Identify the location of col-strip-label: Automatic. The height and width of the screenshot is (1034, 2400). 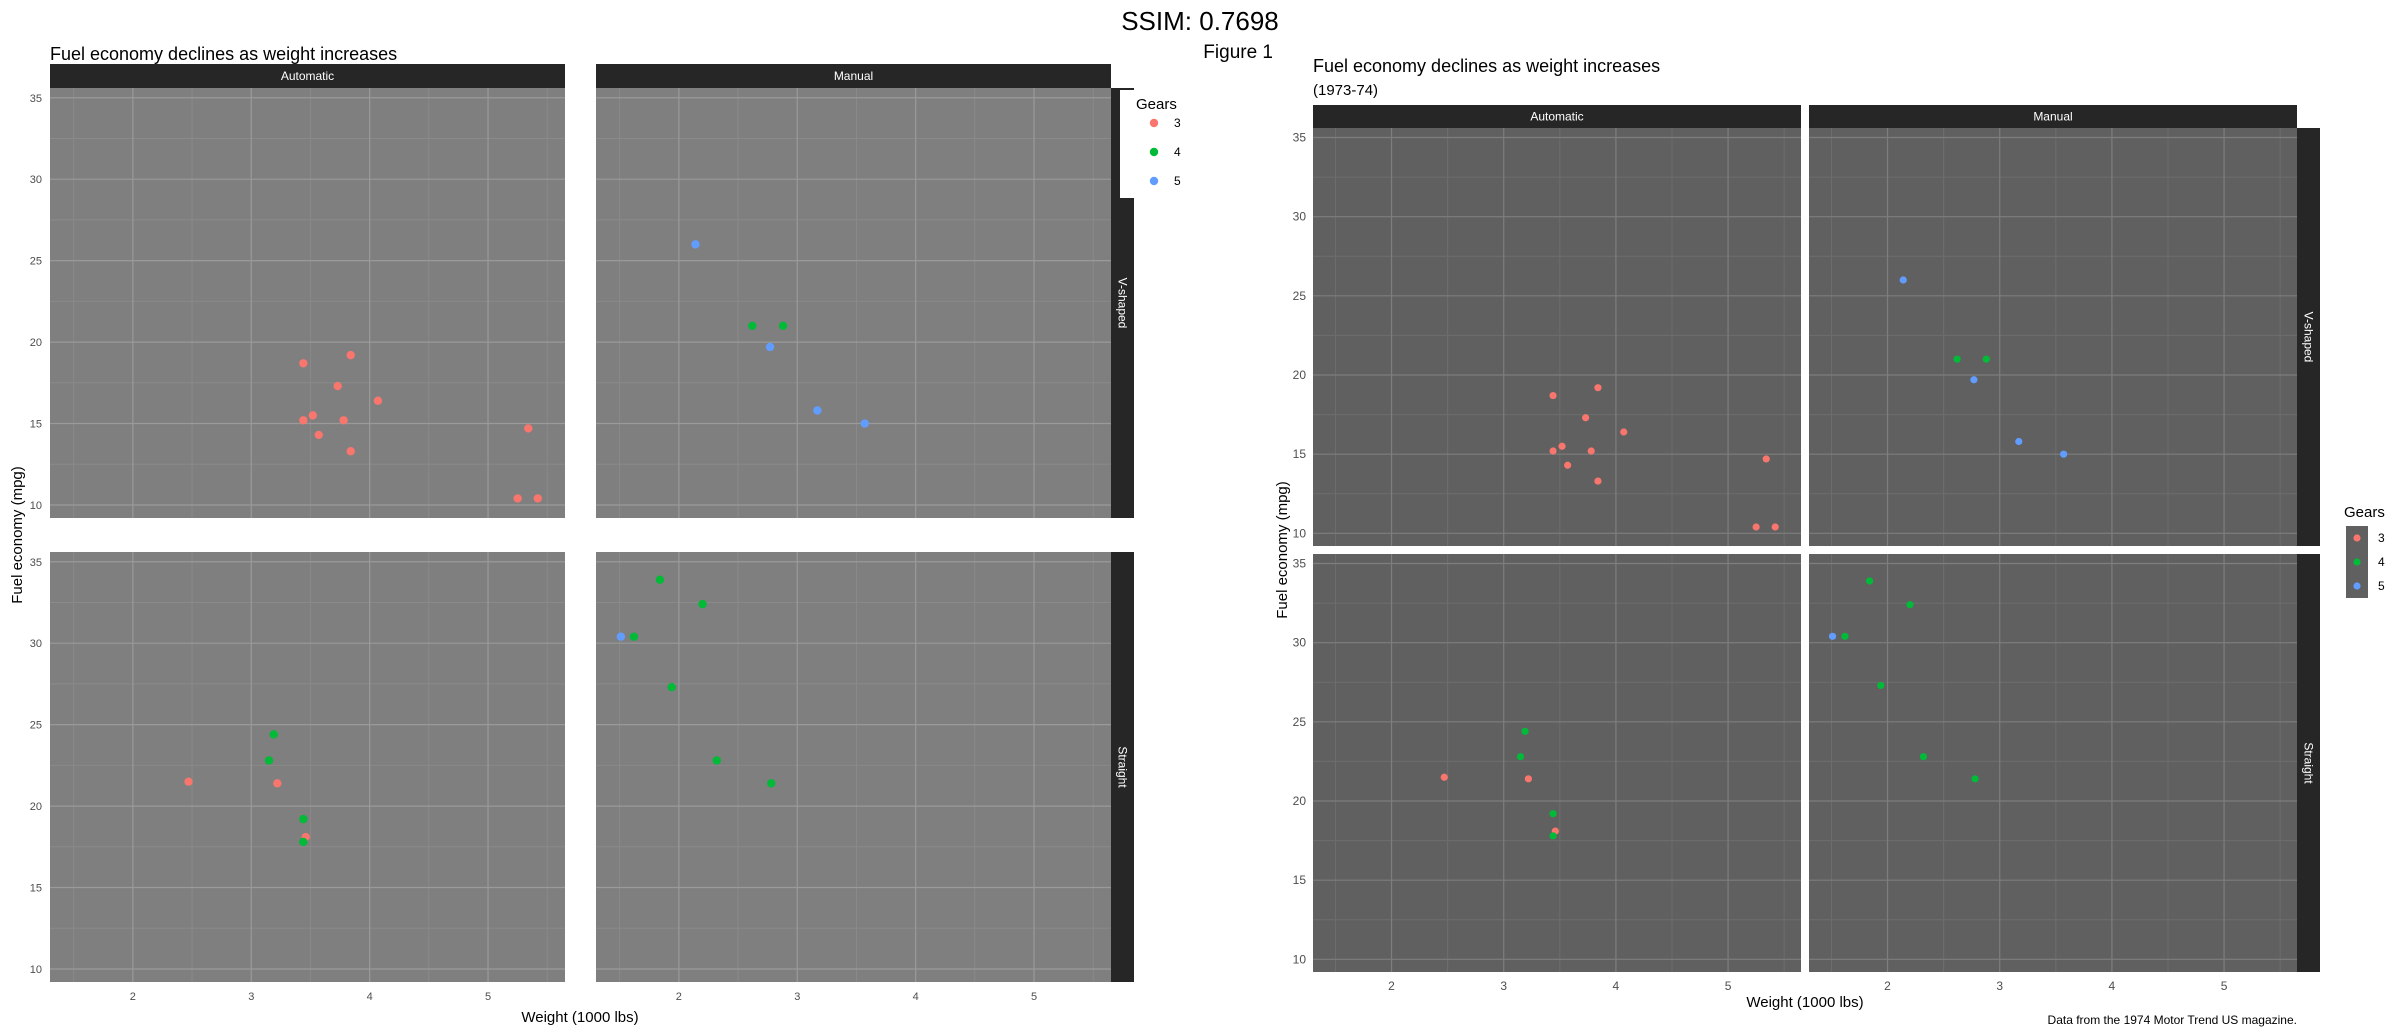
(1556, 117).